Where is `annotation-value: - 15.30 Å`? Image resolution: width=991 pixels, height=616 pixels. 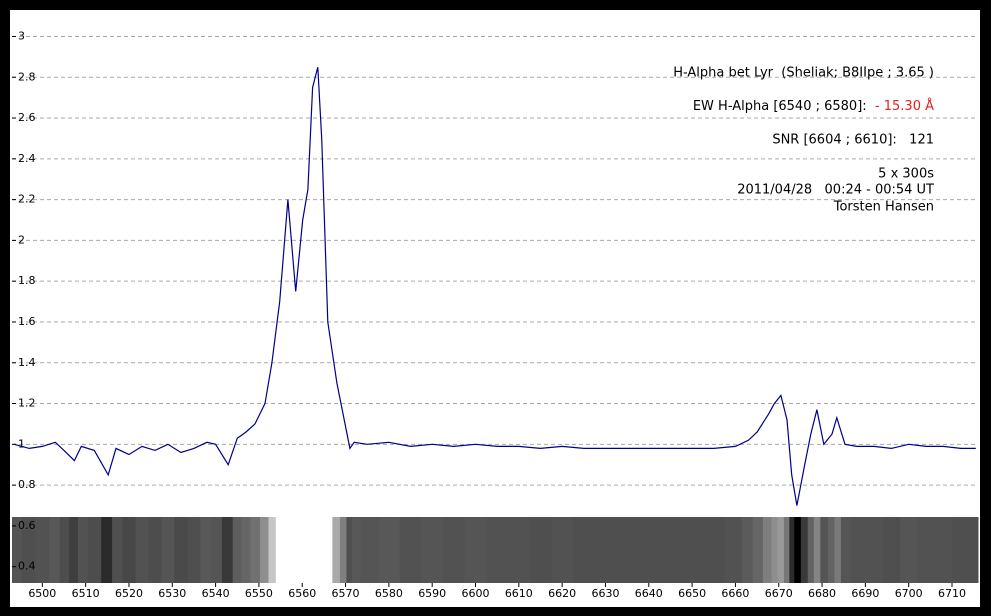 annotation-value: - 15.30 Å is located at coordinates (904, 106).